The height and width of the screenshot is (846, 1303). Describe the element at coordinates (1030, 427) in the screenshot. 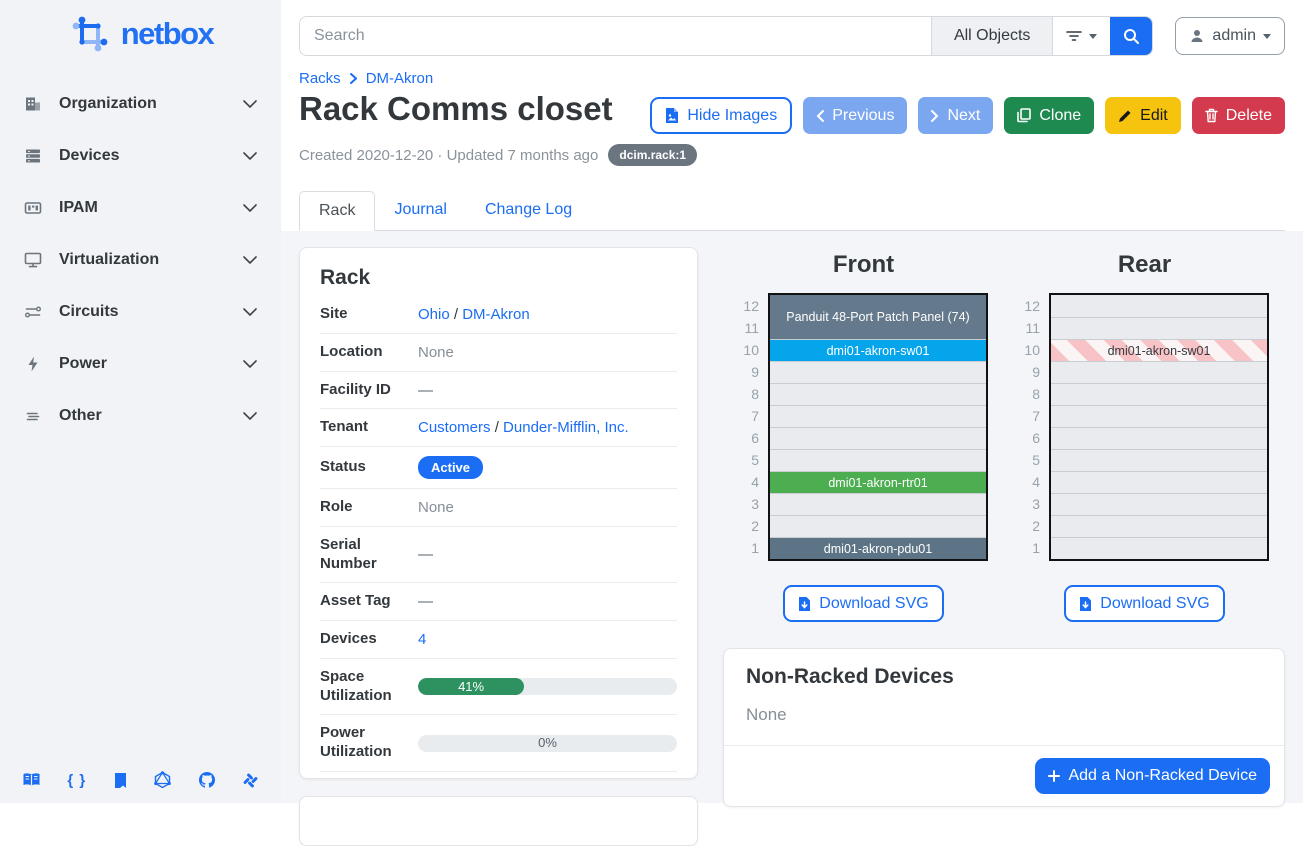

I see `unit-labels: 12 11 10 9 8 7 6 5 4 3 2 1` at that location.